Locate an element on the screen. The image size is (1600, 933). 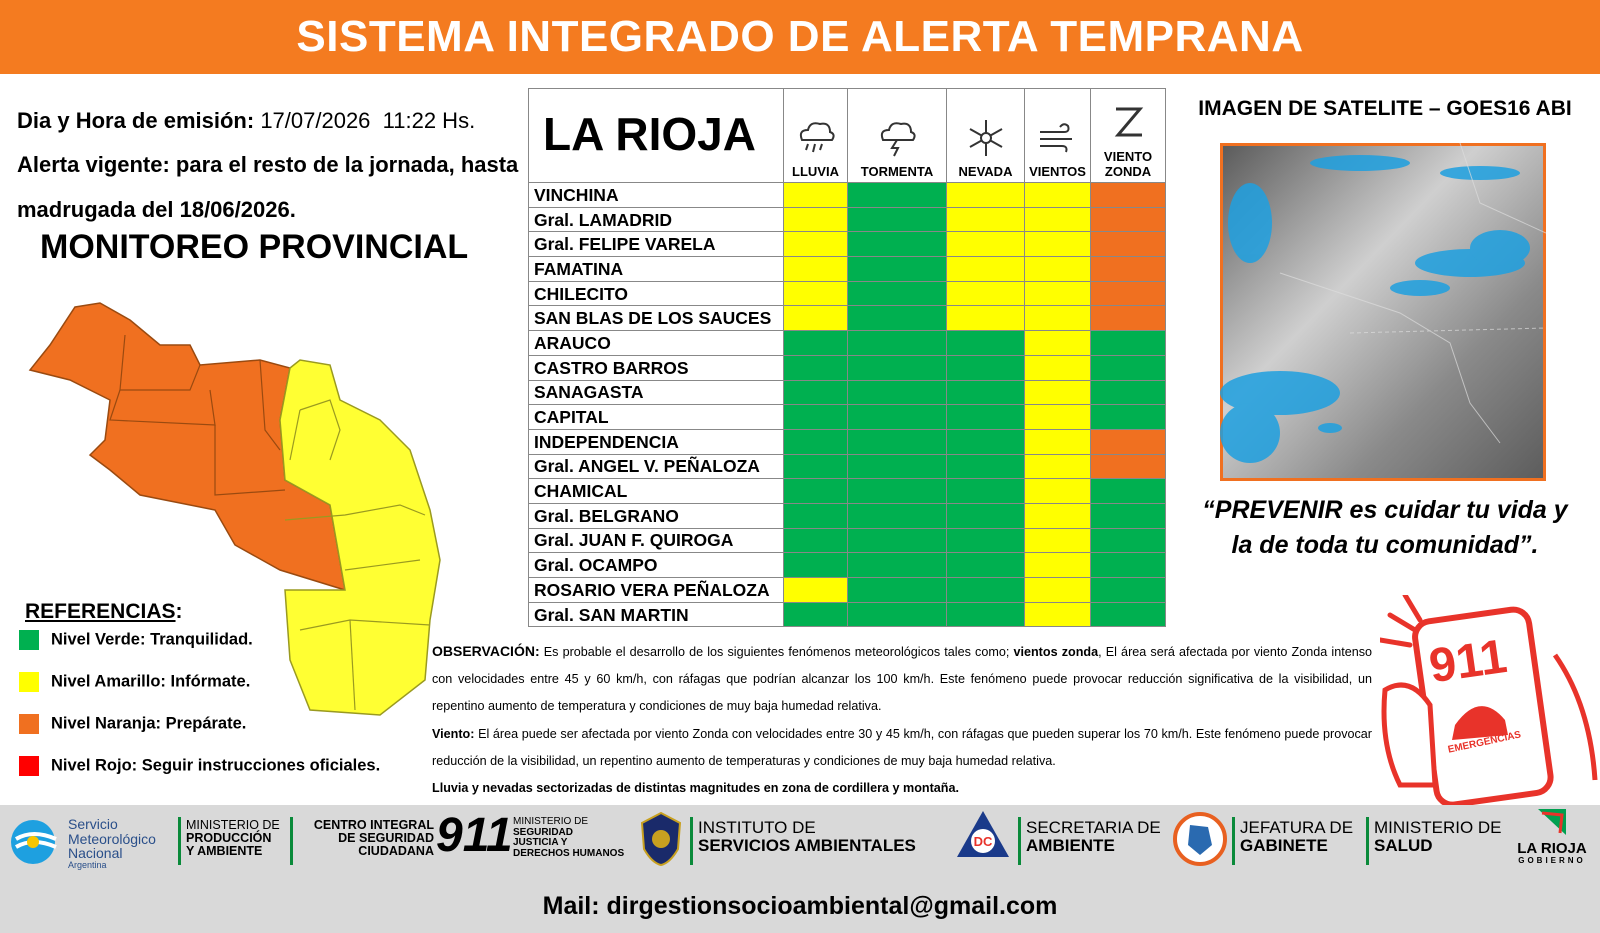
smn-logo is located at coordinates (34, 842).